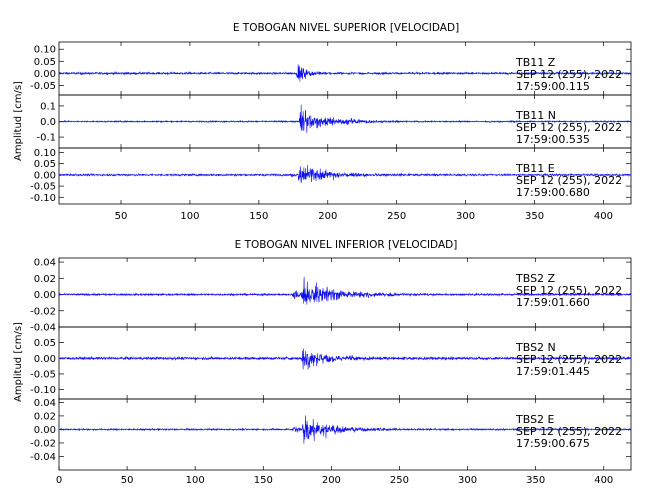 The height and width of the screenshot is (500, 650). I want to click on station-label: TBS2 E, so click(535, 419).